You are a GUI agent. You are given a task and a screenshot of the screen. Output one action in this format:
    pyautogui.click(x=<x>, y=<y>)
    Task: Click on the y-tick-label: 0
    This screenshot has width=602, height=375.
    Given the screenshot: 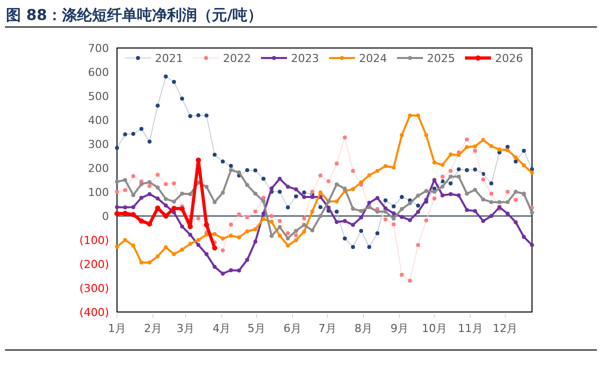 What is the action you would take?
    pyautogui.click(x=105, y=216)
    